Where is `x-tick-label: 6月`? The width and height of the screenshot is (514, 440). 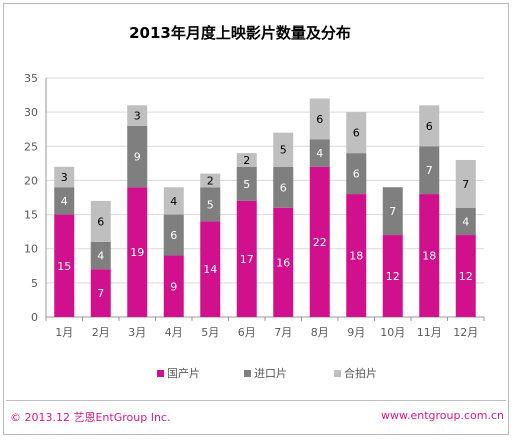
x-tick-label: 6月 is located at coordinates (247, 332).